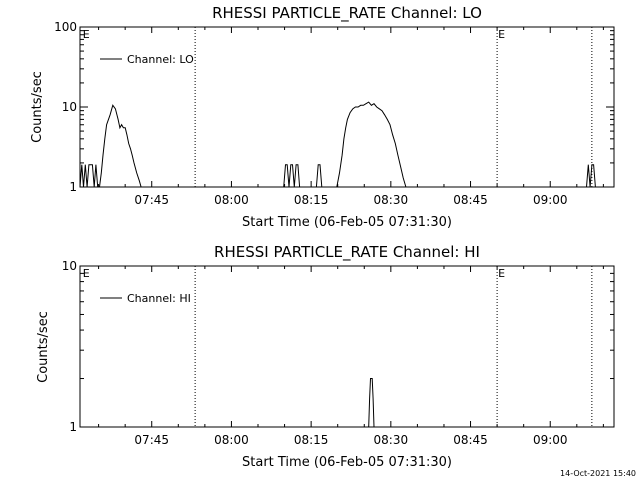 The image size is (640, 480). Describe the element at coordinates (160, 59) in the screenshot. I see `legend-label: Channel: LO` at that location.